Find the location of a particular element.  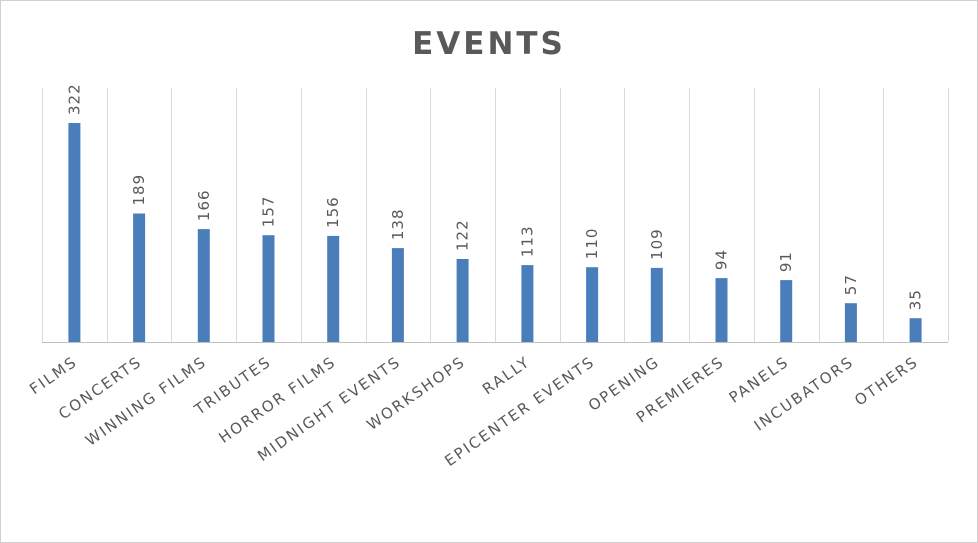

data-label: 57 is located at coordinates (851, 284).